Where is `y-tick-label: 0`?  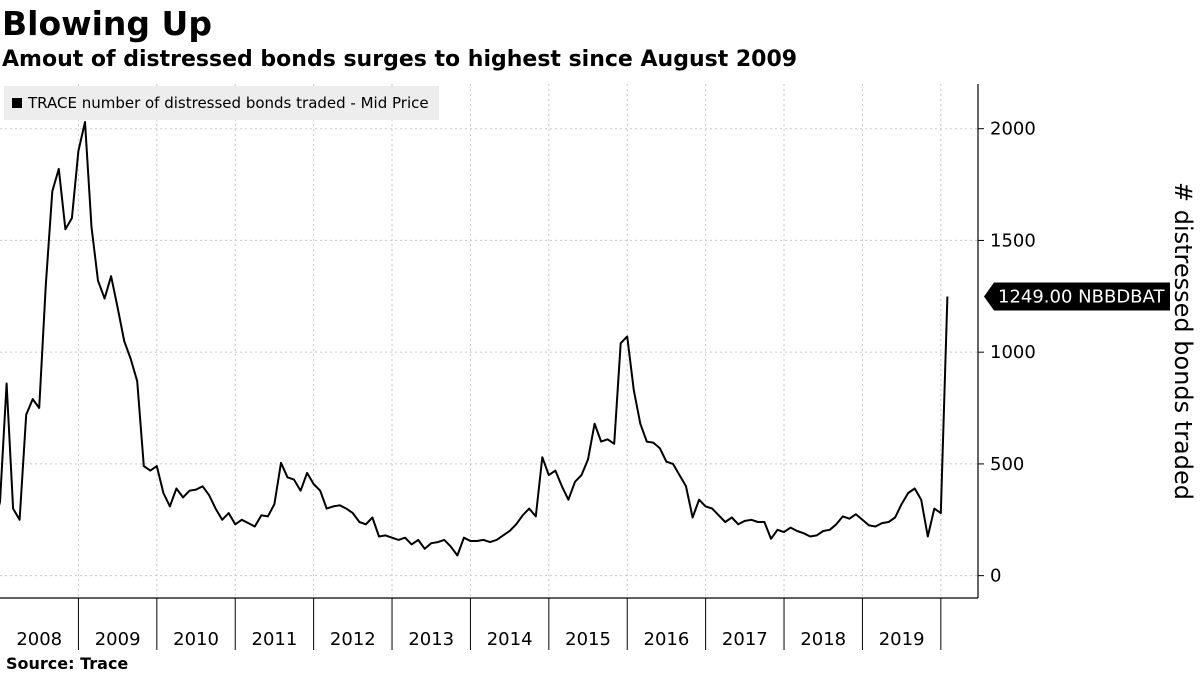
y-tick-label: 0 is located at coordinates (995, 576).